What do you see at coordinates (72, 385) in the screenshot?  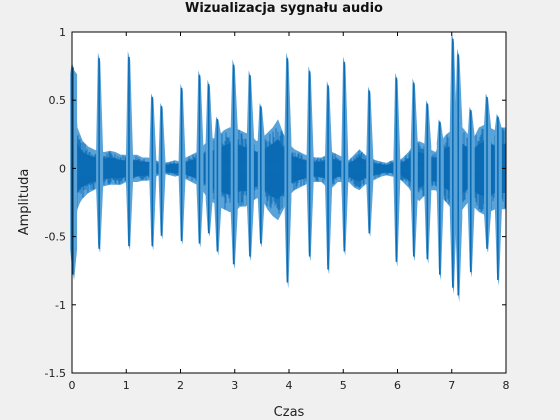 I see `x-tick-label: 0` at bounding box center [72, 385].